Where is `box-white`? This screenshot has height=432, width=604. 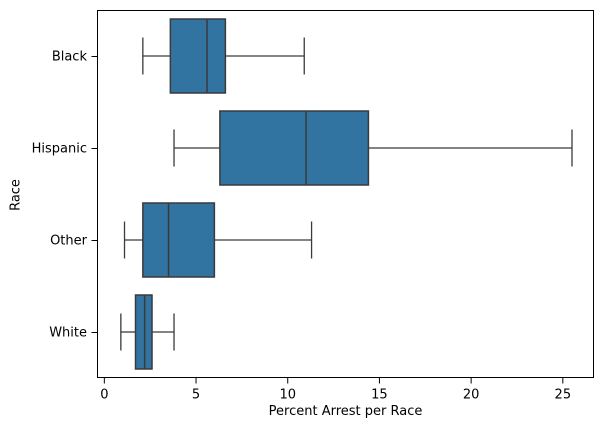
box-white is located at coordinates (147, 332).